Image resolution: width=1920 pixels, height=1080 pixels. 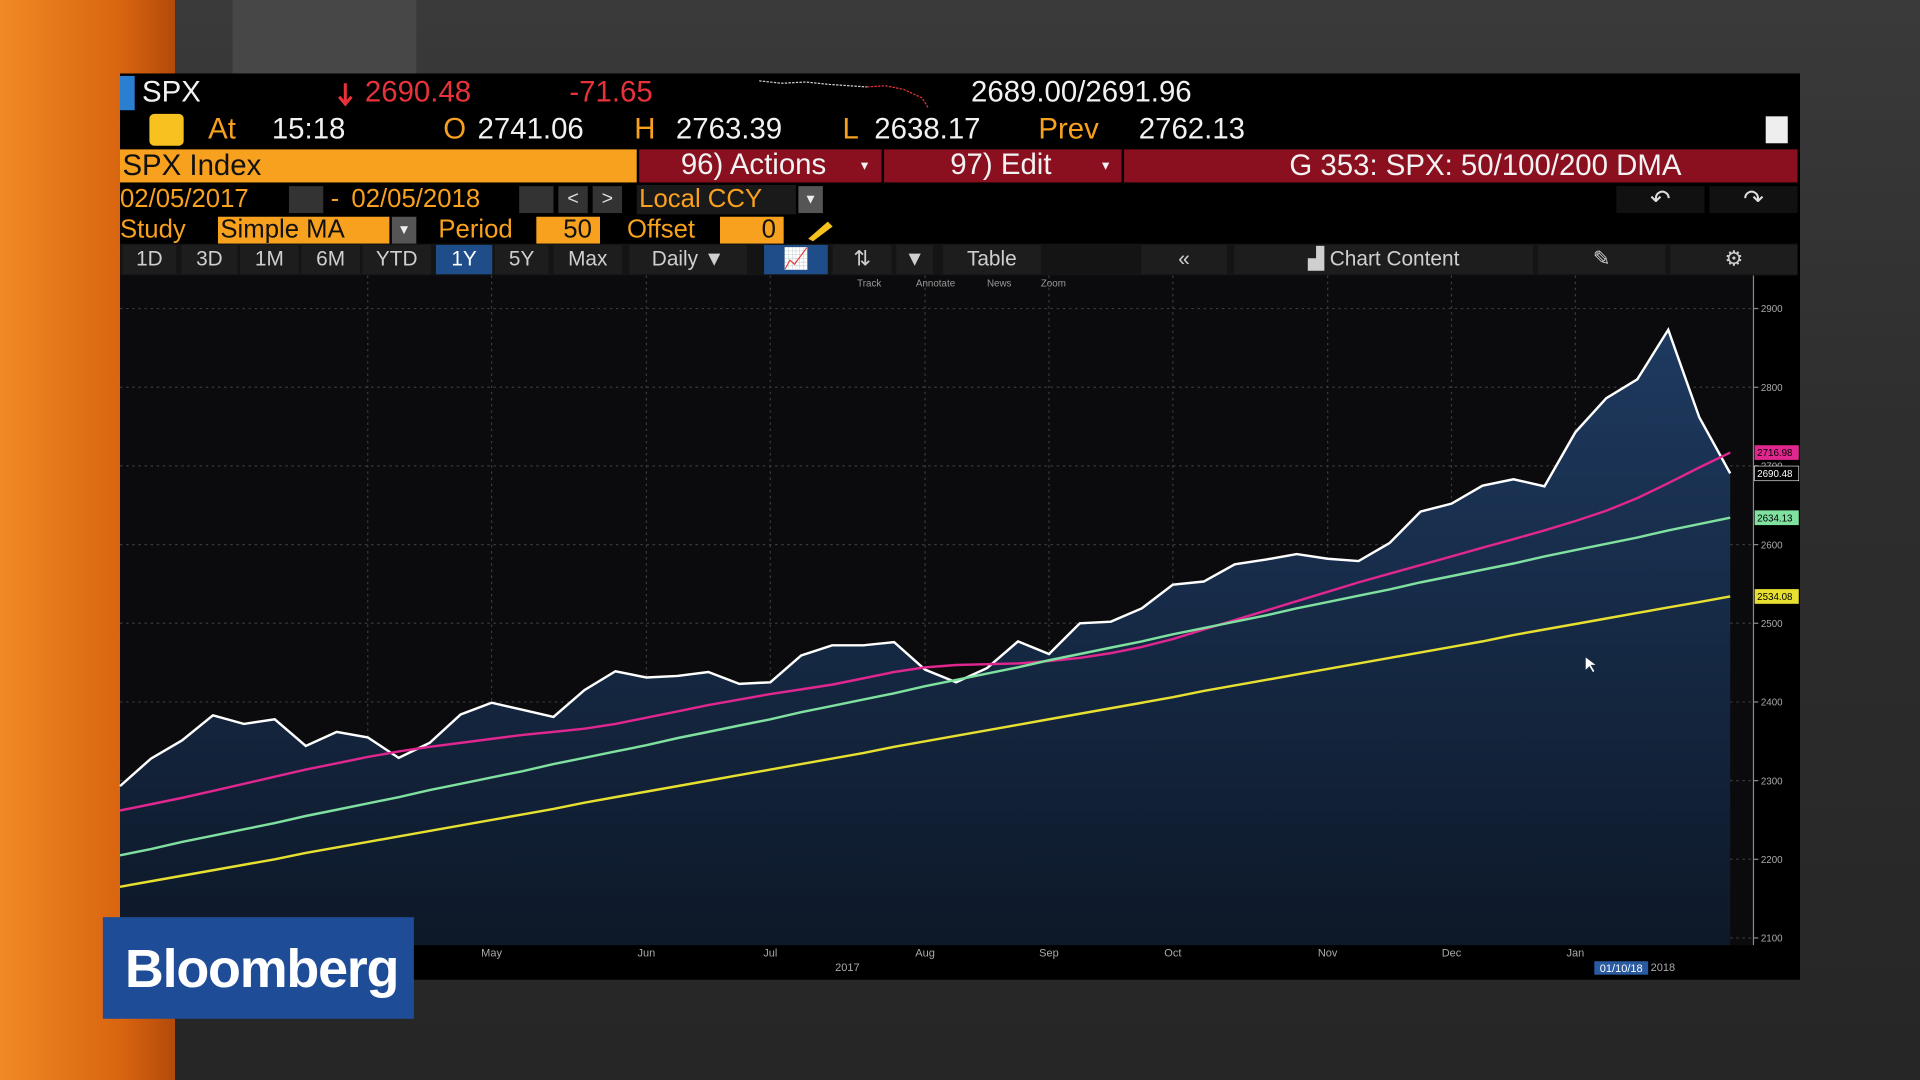 I want to click on open: 2741.06, so click(x=530, y=129).